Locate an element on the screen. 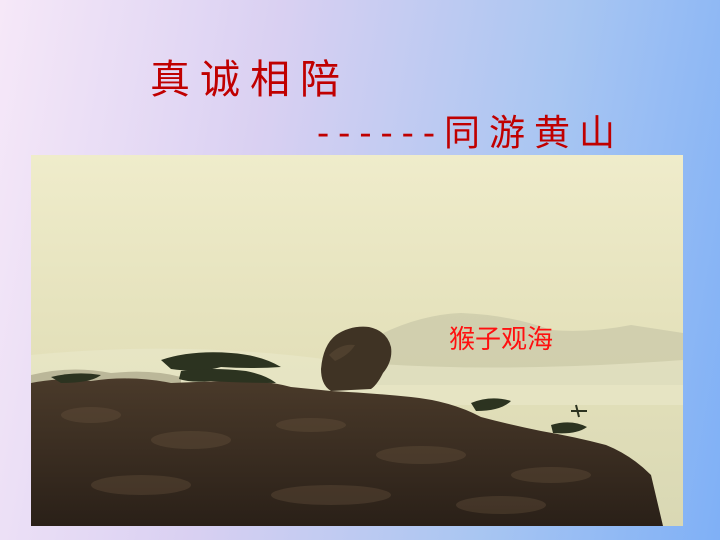 The height and width of the screenshot is (540, 720). photo-caption: 猴子观海 is located at coordinates (501, 340).